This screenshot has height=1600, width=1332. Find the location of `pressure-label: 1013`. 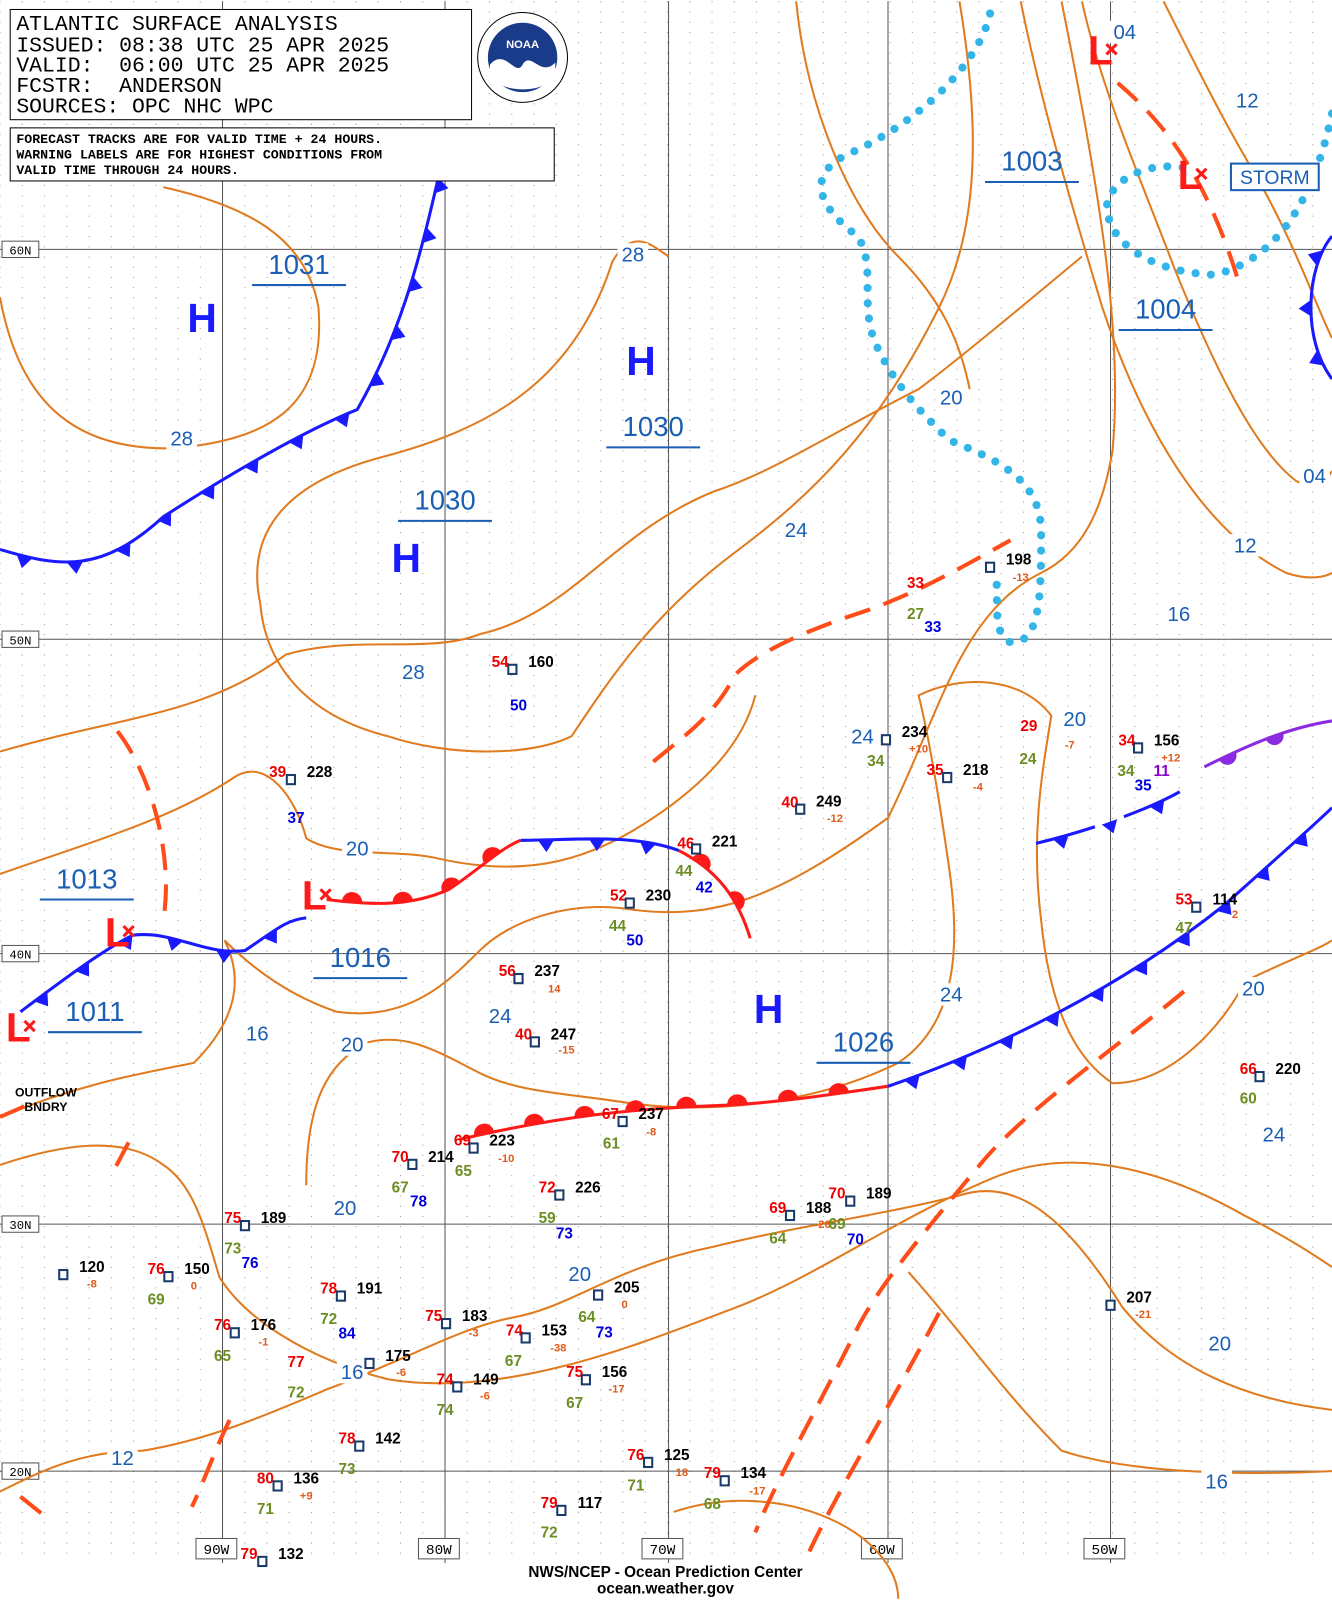

pressure-label: 1013 is located at coordinates (86, 878).